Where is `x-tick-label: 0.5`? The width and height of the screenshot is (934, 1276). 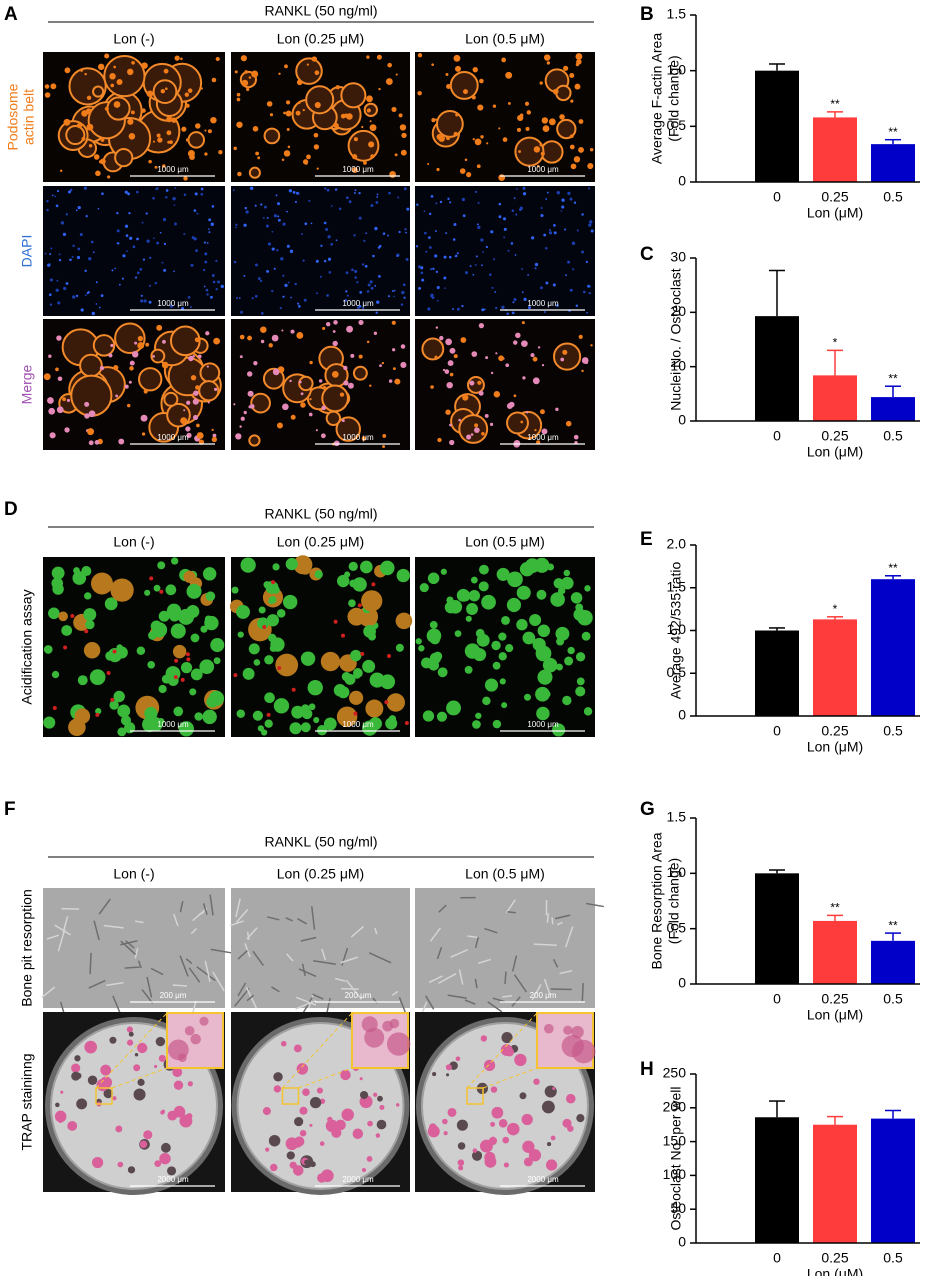 x-tick-label: 0.5 is located at coordinates (893, 197).